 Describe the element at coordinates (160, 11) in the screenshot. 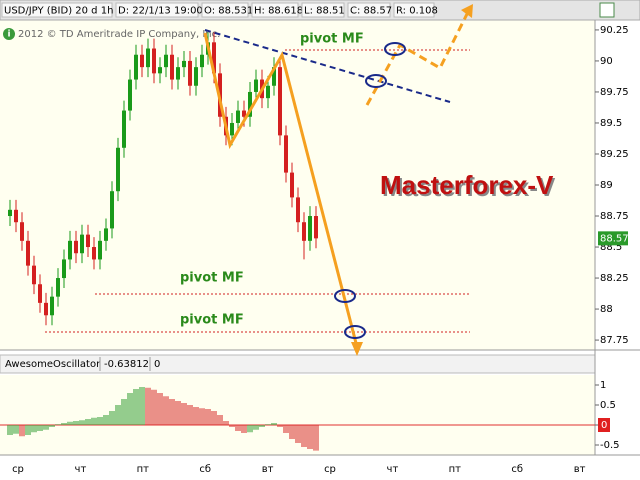

I see `header-text: D: 22/1/13 19:00` at that location.